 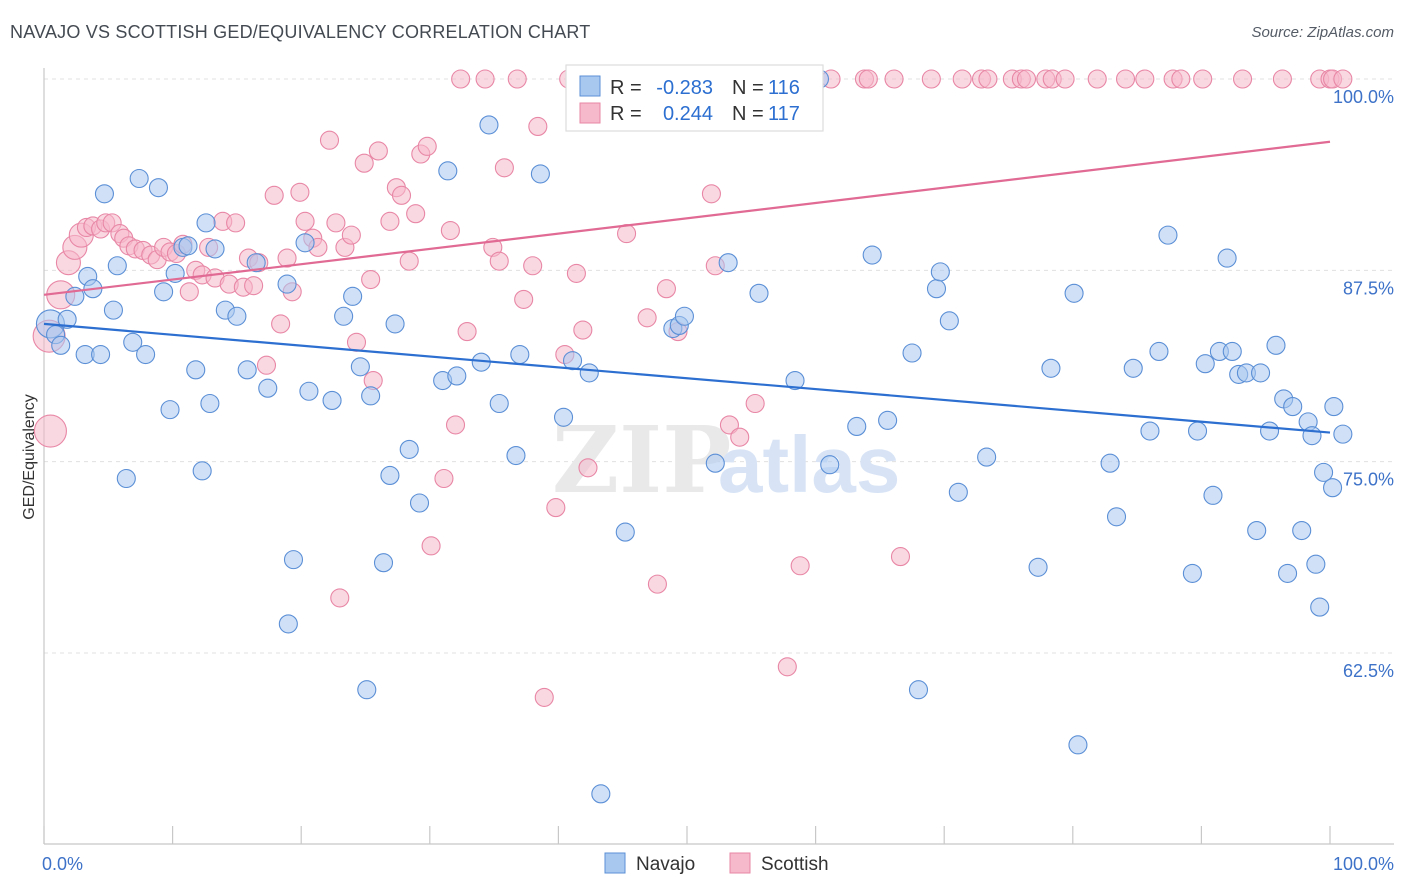 What do you see at coordinates (748, 114) in the screenshot?
I see `stats-scottish-n-label: N =` at bounding box center [748, 114].